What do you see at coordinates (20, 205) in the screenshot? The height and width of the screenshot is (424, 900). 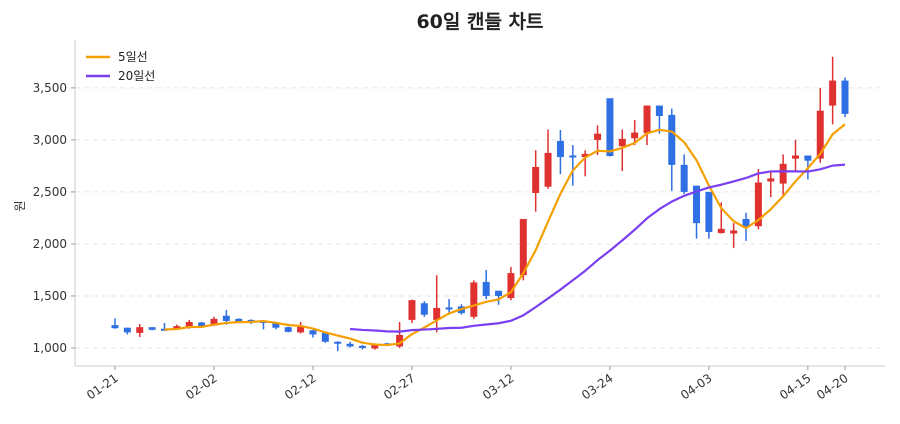 I see `y-axis-label: 원` at bounding box center [20, 205].